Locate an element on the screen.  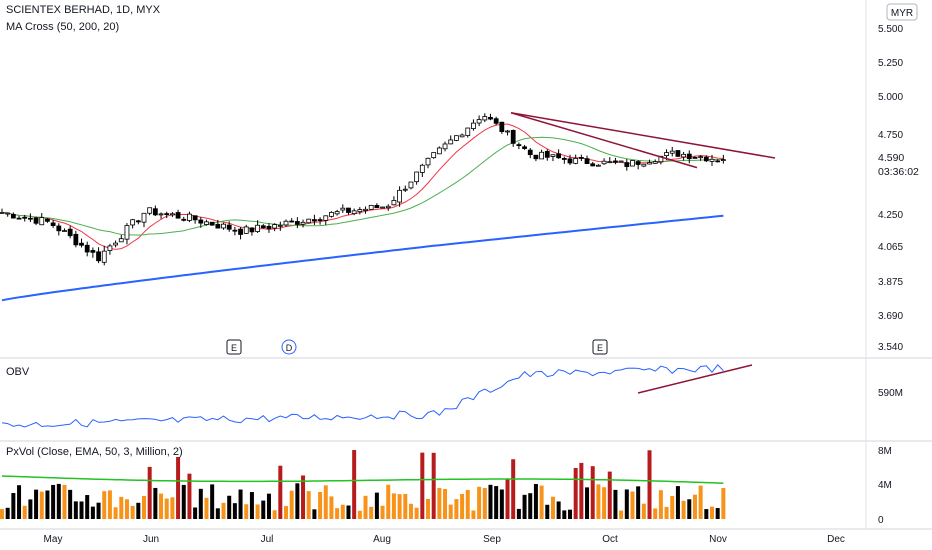
obv-legend: OBV is located at coordinates (18, 372).